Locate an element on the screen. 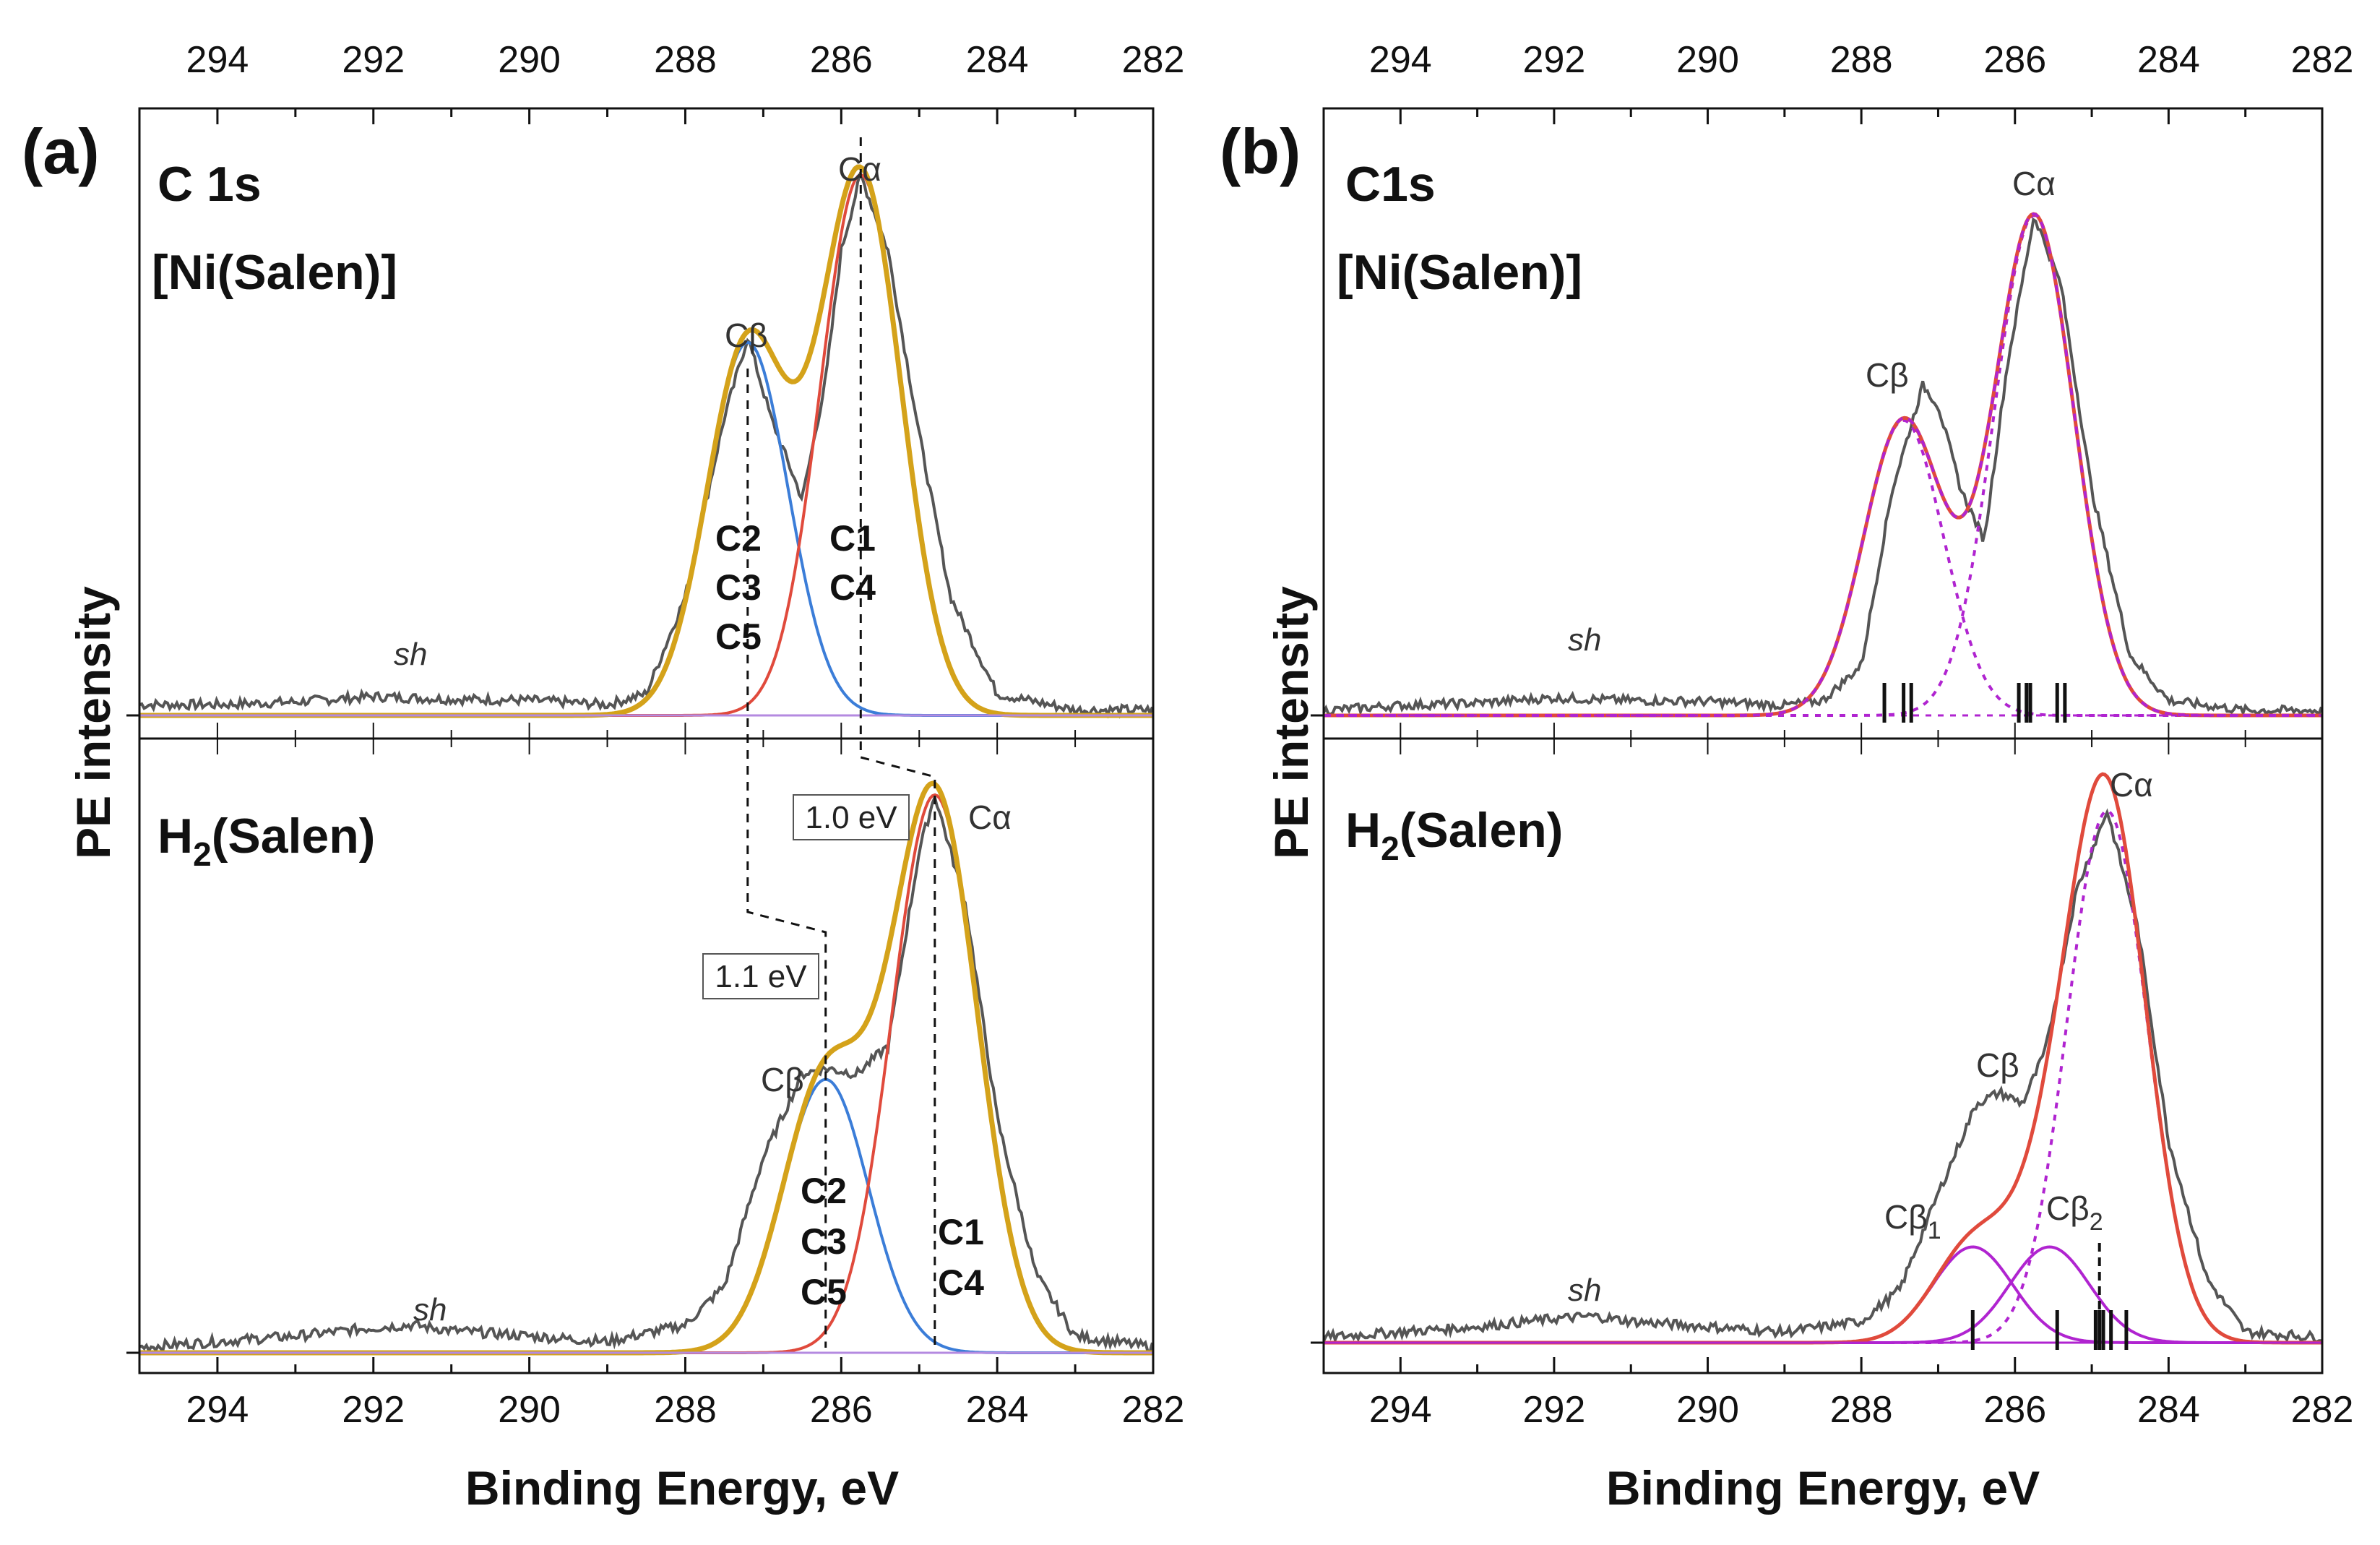 The image size is (2380, 1545). panel-a-bottom-cbeta-label: Cβ is located at coordinates (782, 1079).